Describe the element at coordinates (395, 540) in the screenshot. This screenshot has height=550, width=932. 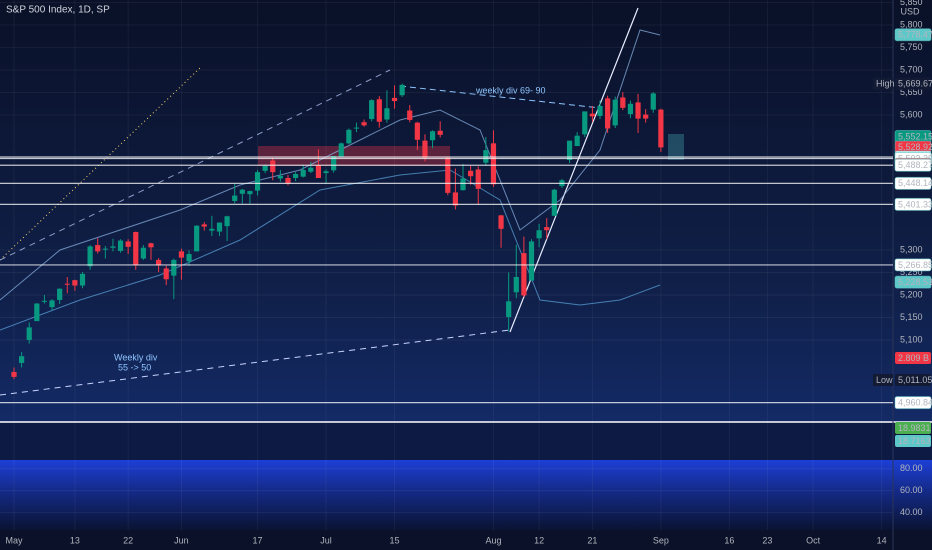
I see `x-tick-label: 15` at that location.